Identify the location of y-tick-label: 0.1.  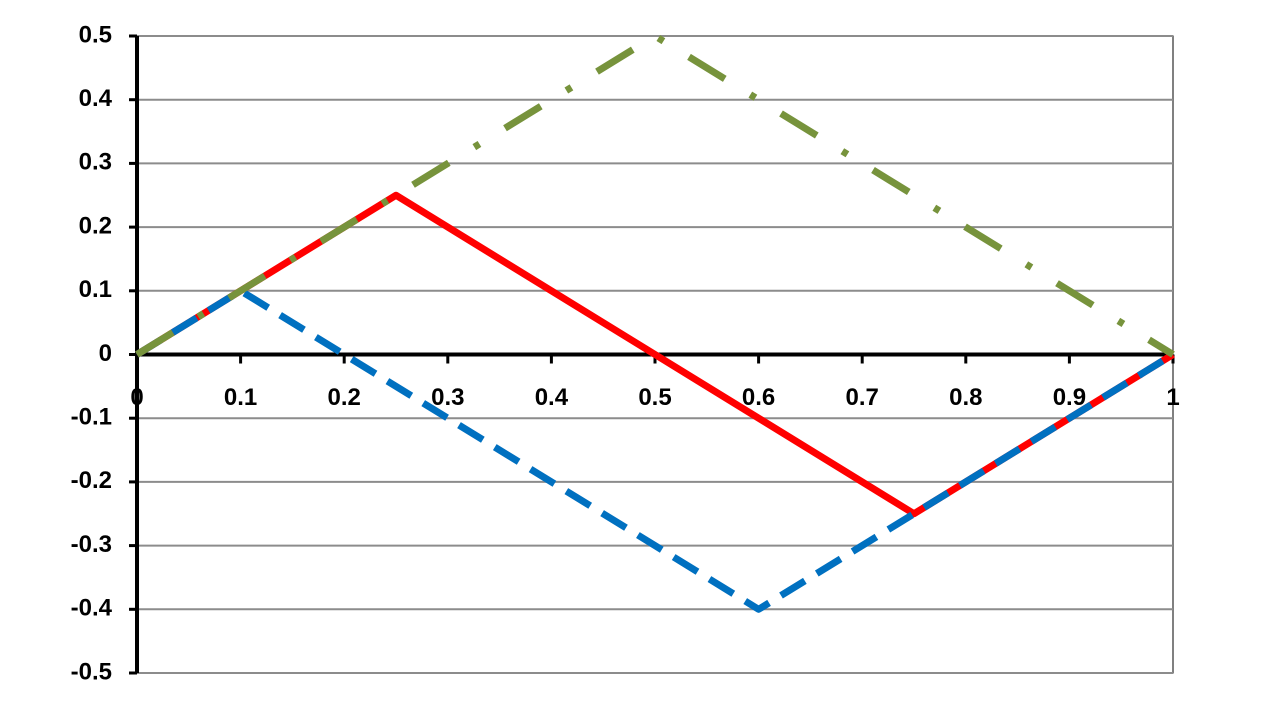
(95, 289).